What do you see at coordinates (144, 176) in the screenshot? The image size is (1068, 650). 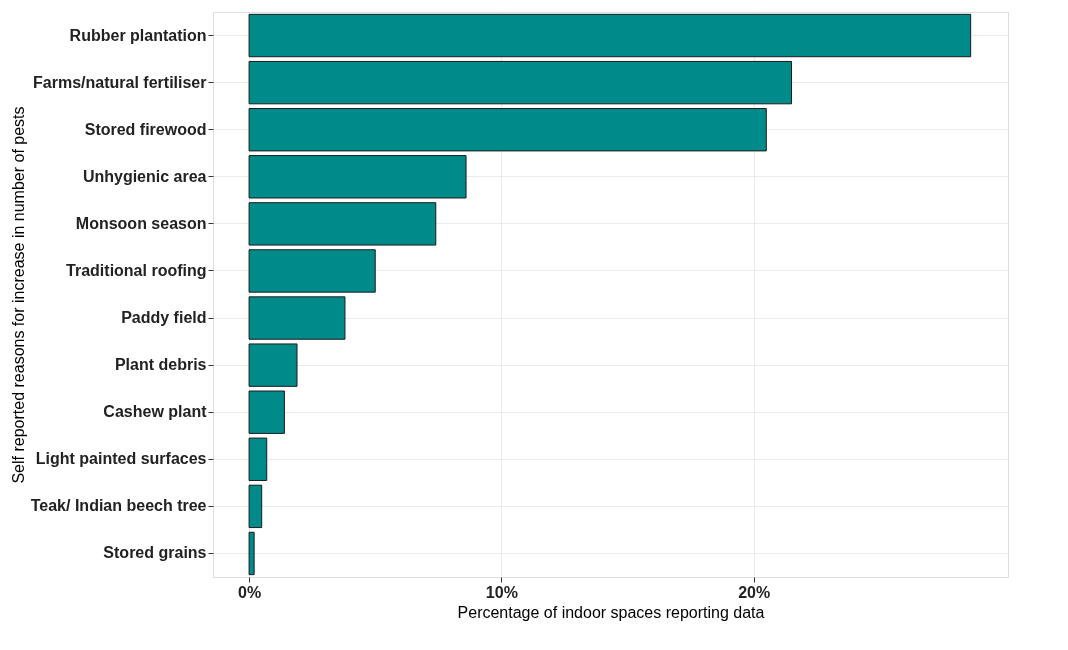 I see `y-tick-label: Unhygienic area` at bounding box center [144, 176].